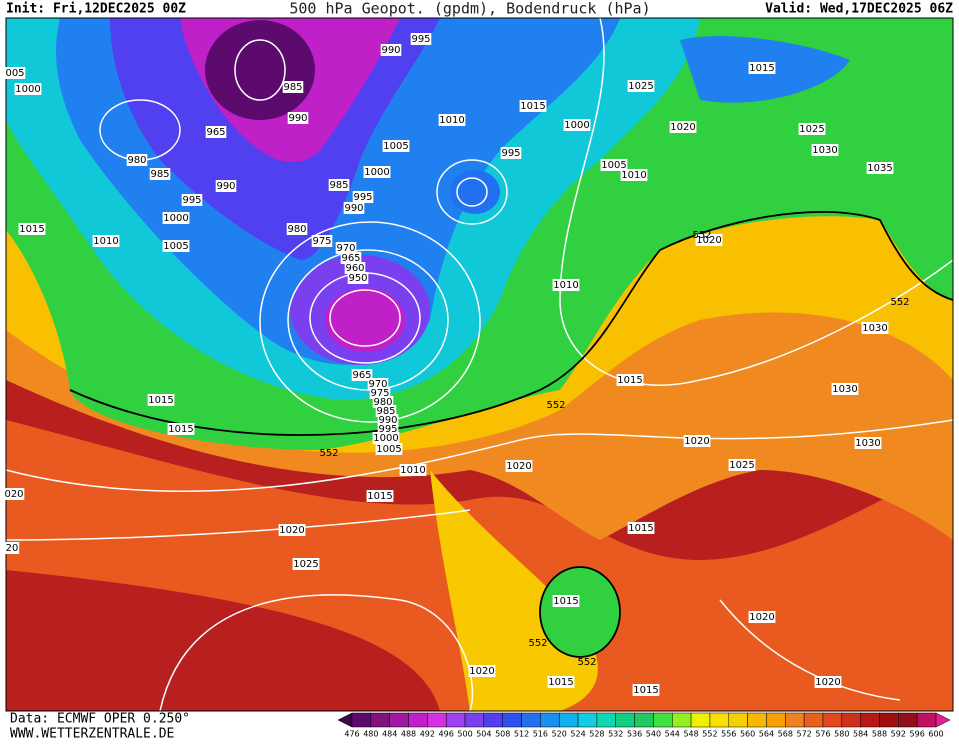 Image resolution: width=959 pixels, height=745 pixels. What do you see at coordinates (446, 734) in the screenshot?
I see `colorbar-label: 496` at bounding box center [446, 734].